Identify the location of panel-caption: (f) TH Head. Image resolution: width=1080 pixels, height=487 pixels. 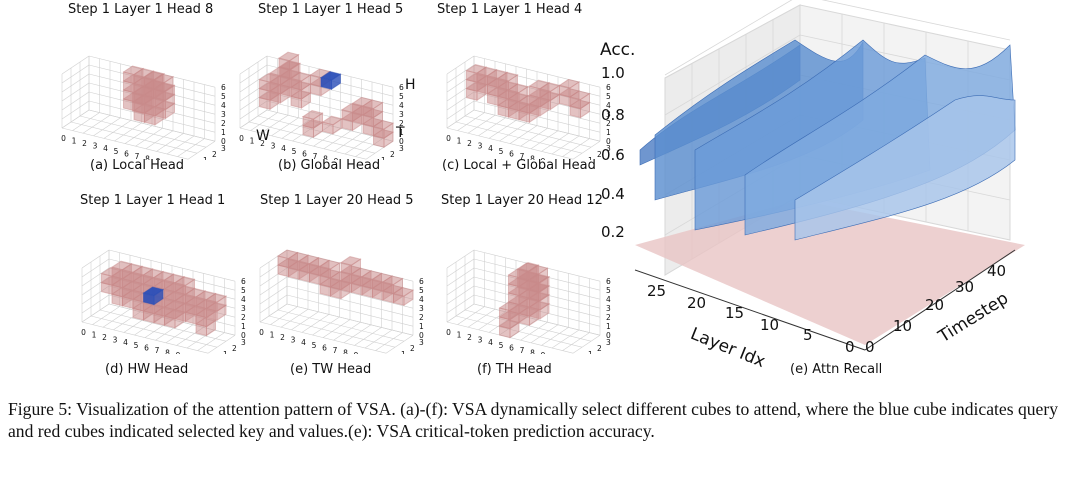
(514, 369).